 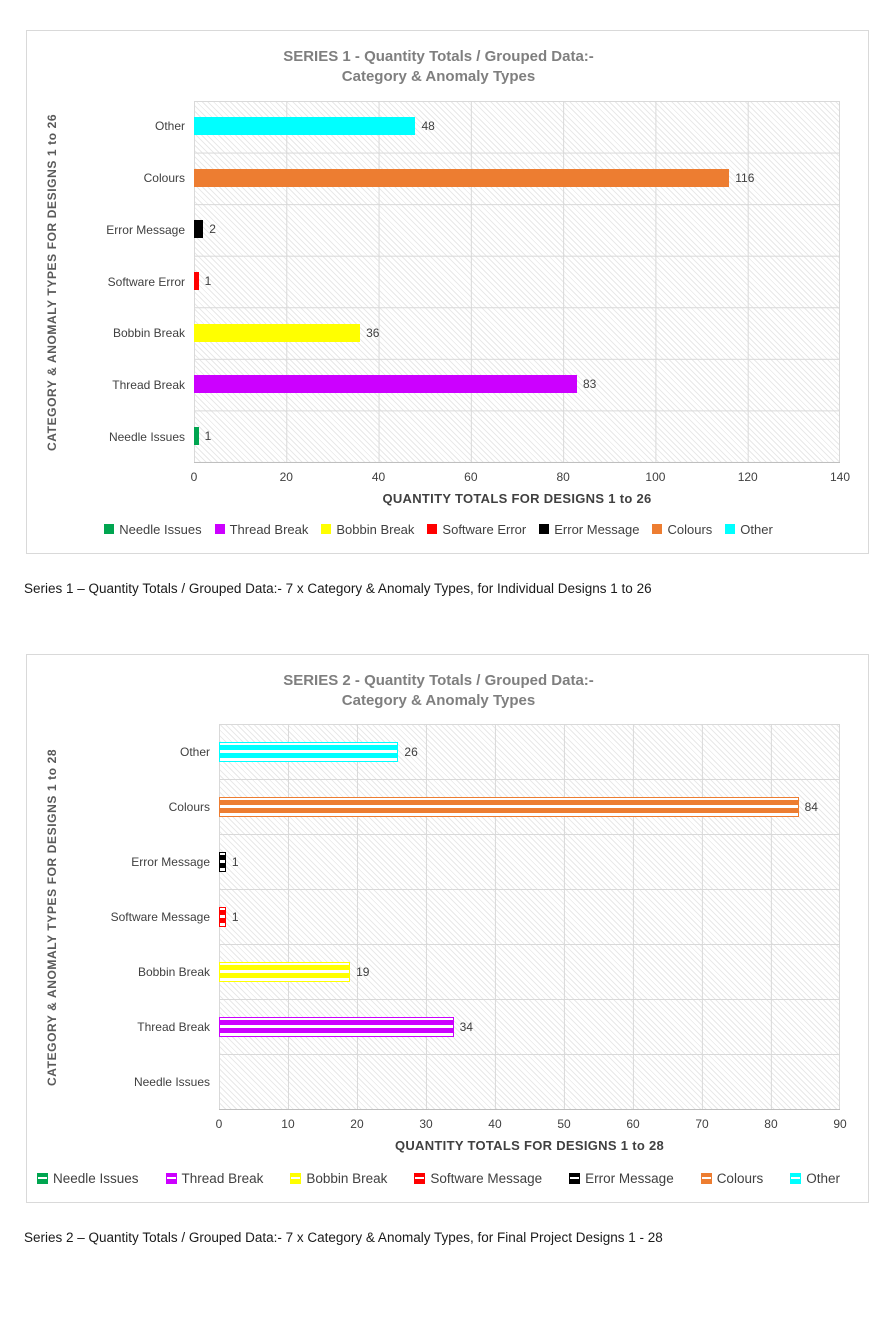 I want to click on x-tick-label: 70, so click(x=702, y=1124).